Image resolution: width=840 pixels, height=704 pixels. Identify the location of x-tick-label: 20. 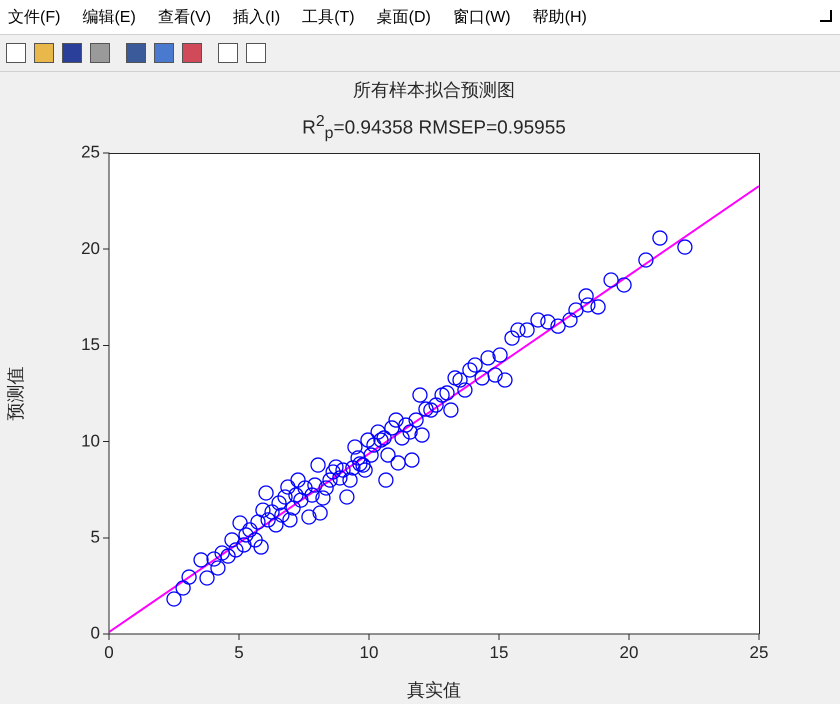
(629, 652).